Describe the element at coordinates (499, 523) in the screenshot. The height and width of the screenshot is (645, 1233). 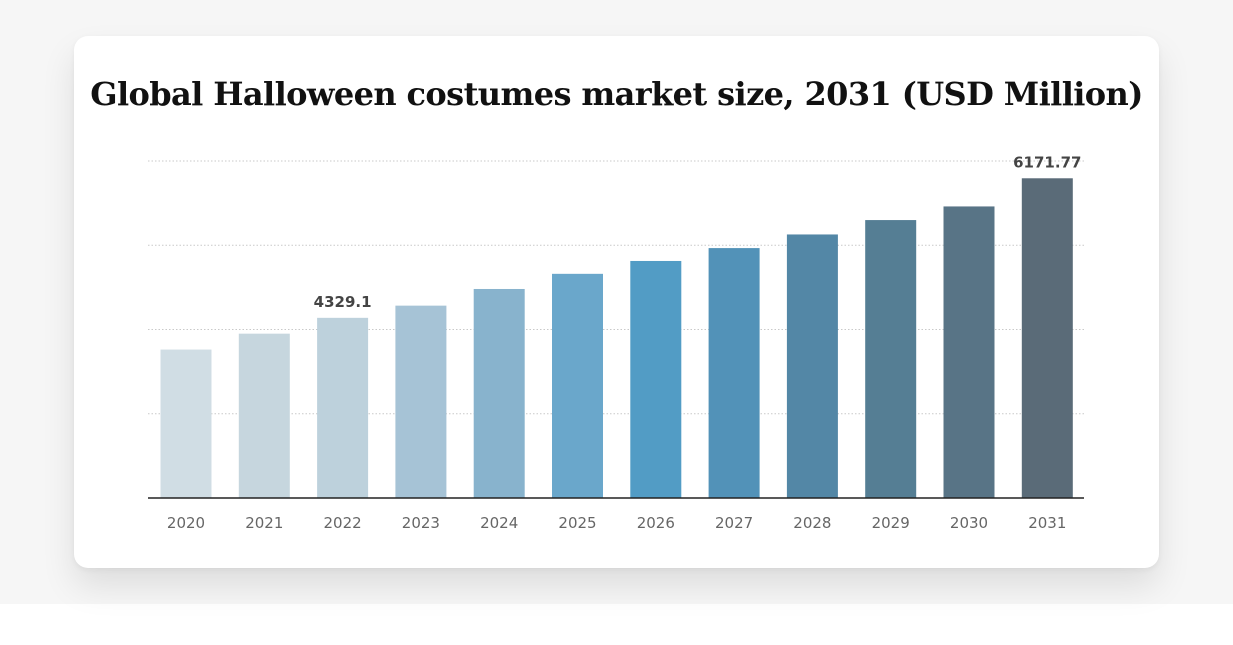
I see `x-tick-label: 2024` at that location.